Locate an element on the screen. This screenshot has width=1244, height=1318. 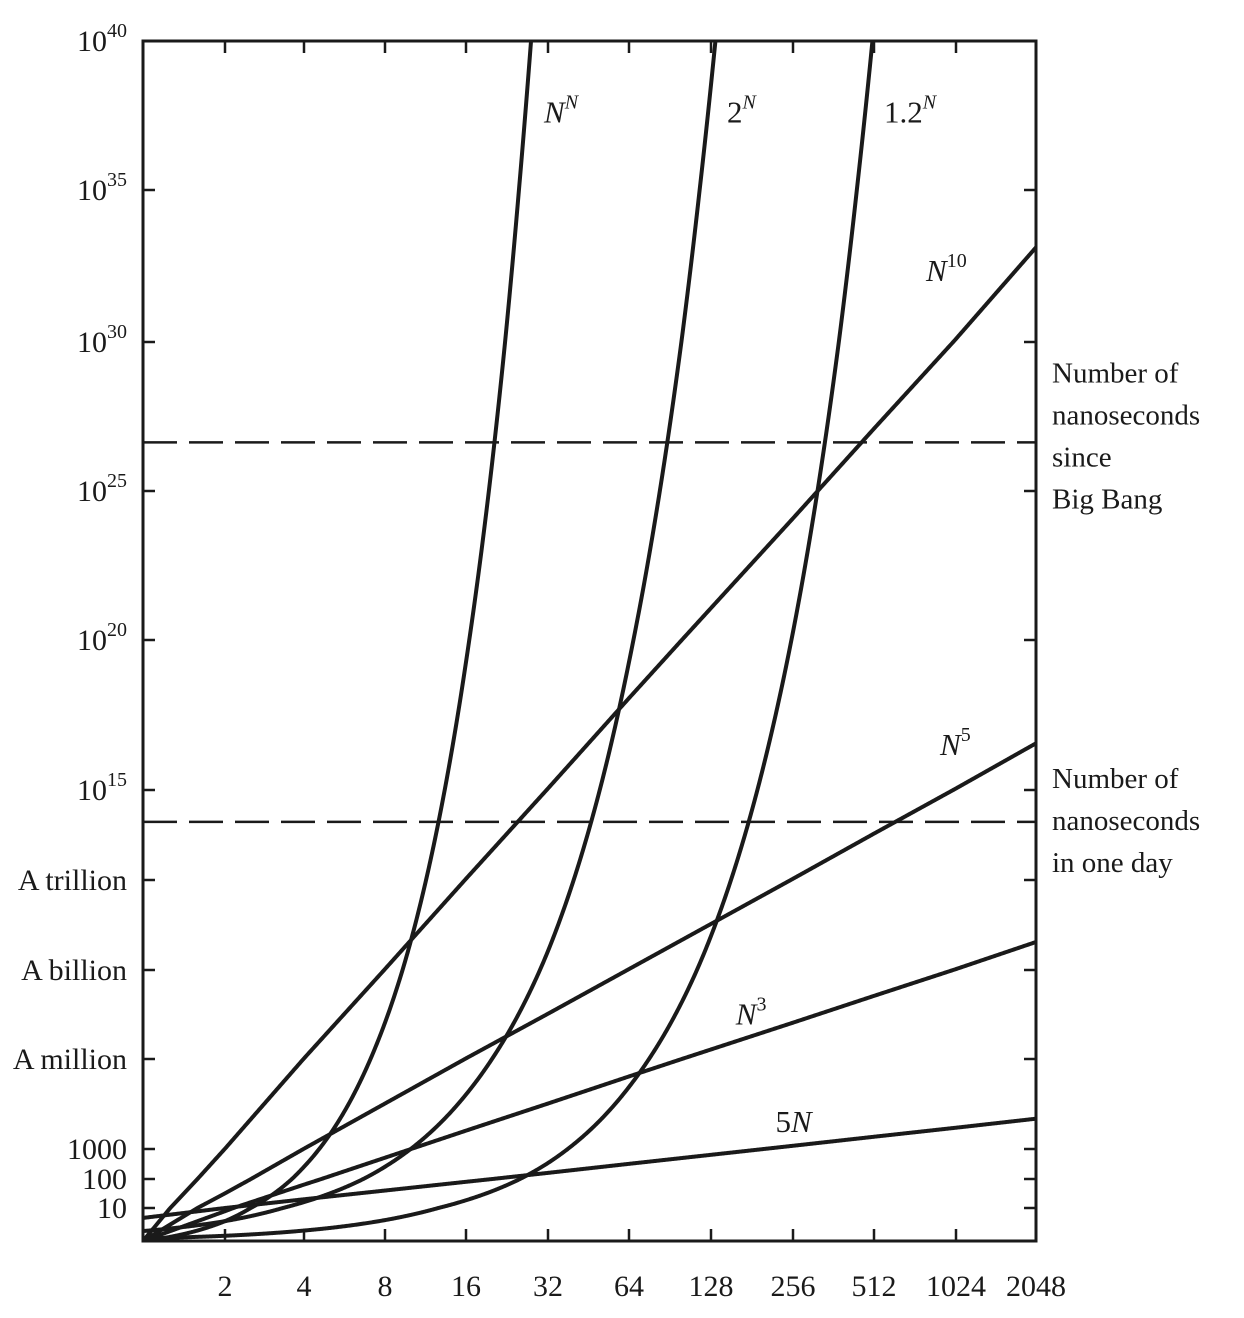
ref-label-line: in one day is located at coordinates (1112, 863).